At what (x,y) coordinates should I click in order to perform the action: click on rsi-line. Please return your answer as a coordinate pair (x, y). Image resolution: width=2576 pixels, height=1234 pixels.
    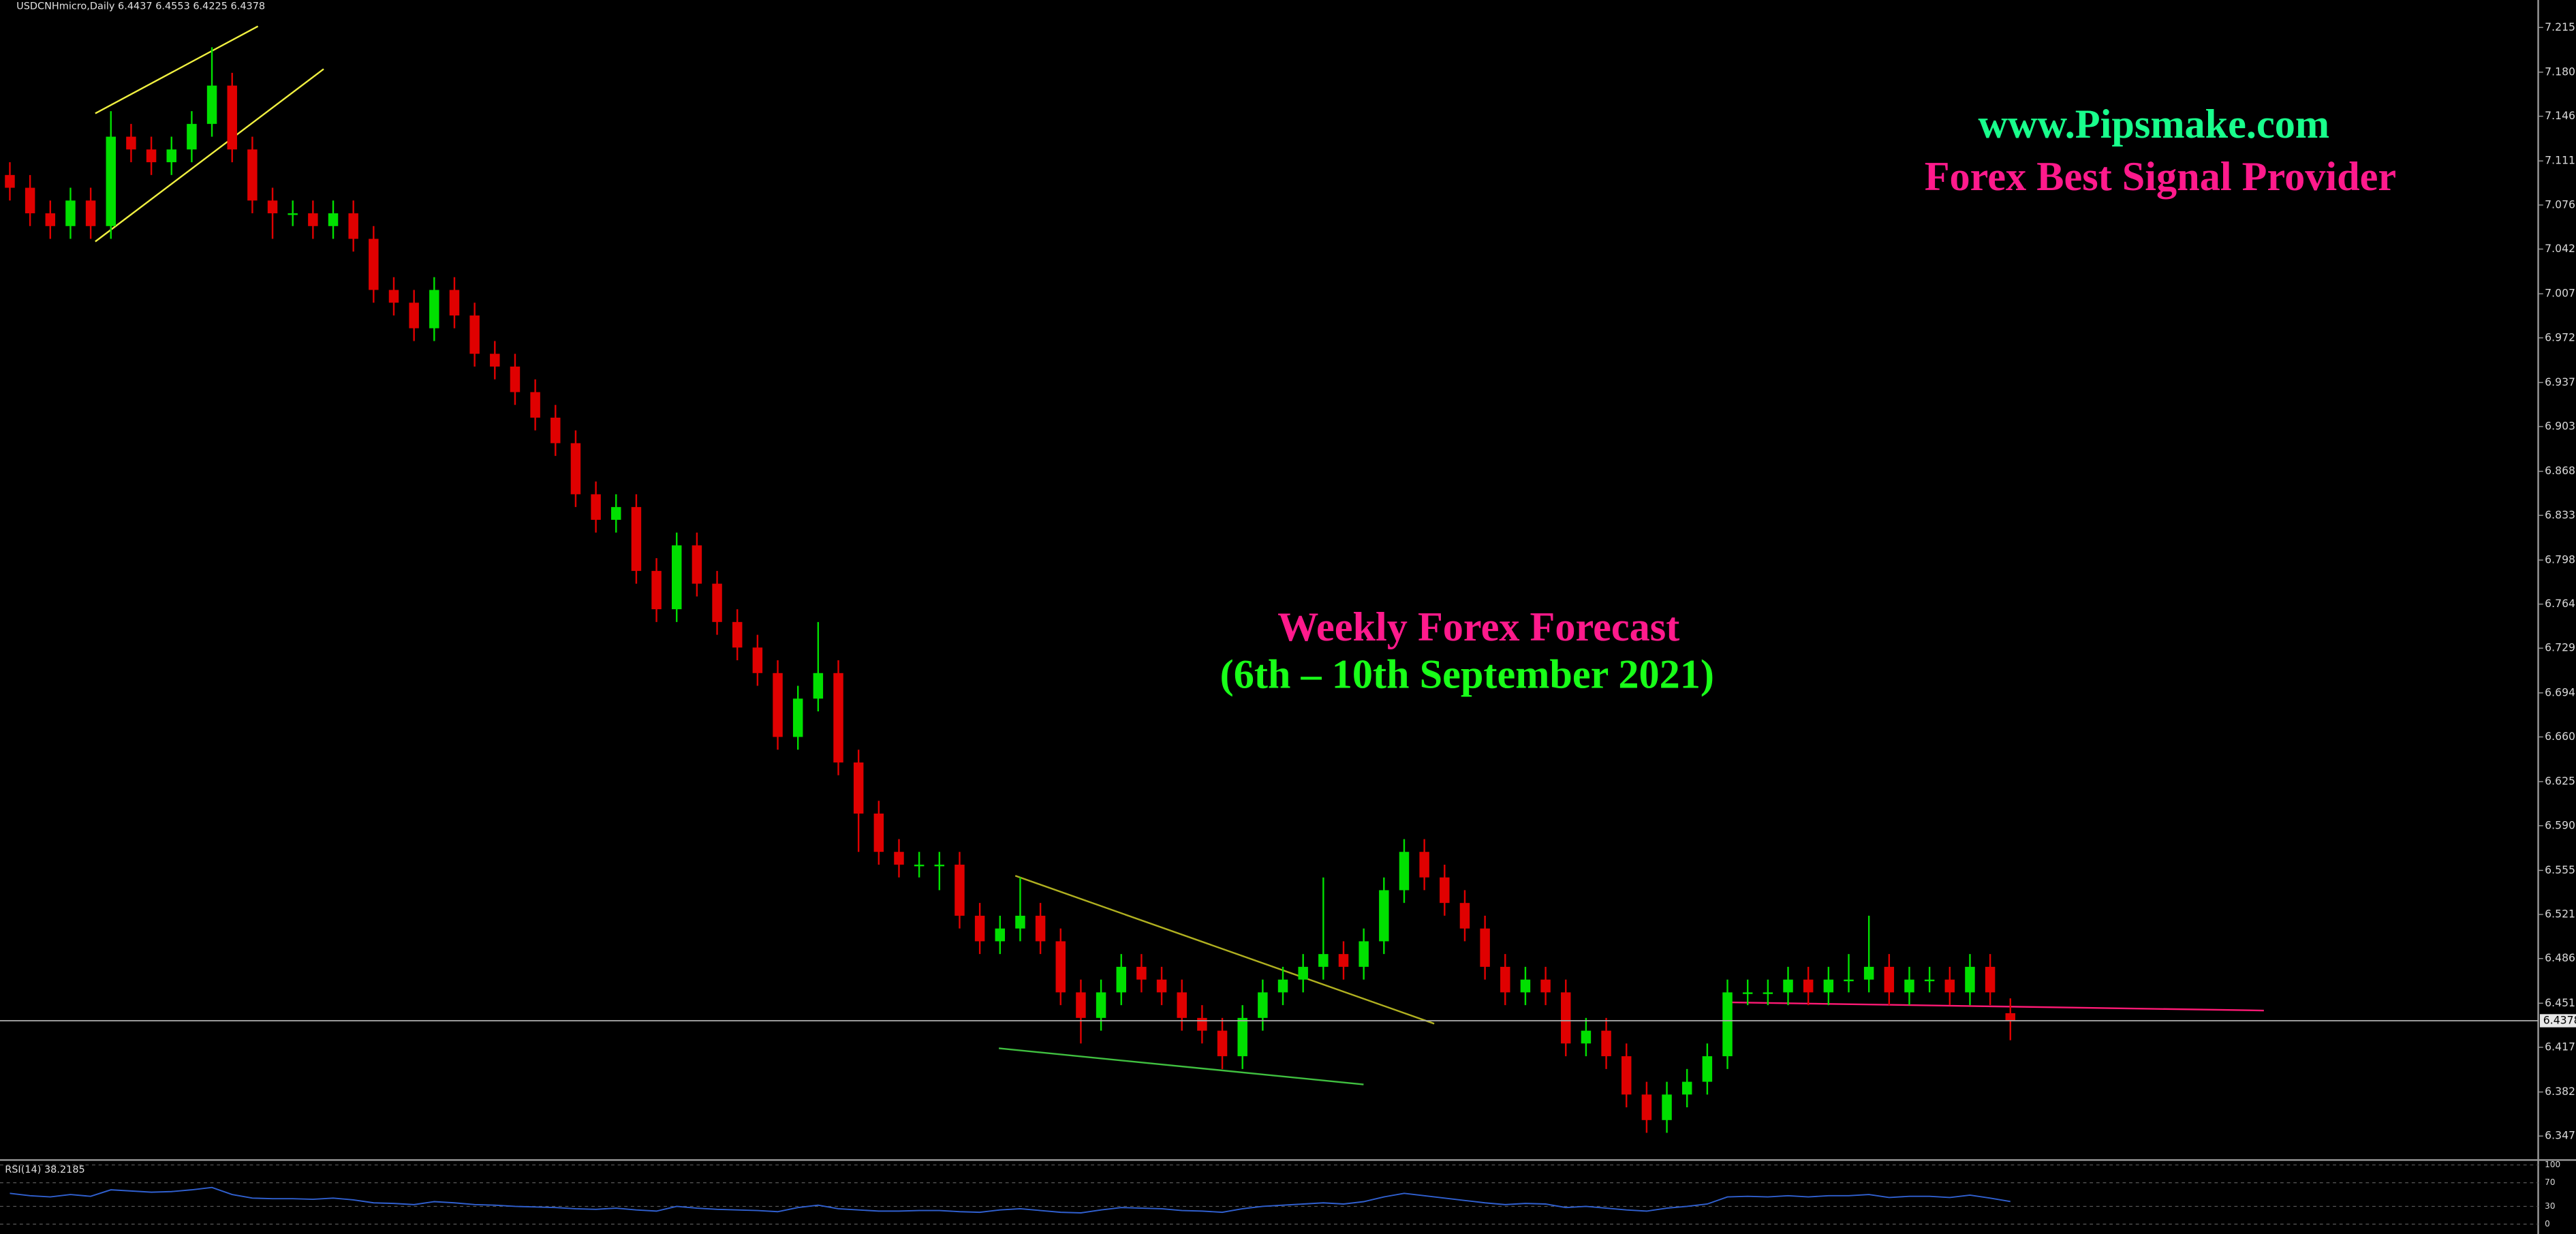
    Looking at the image, I should click on (1011, 1200).